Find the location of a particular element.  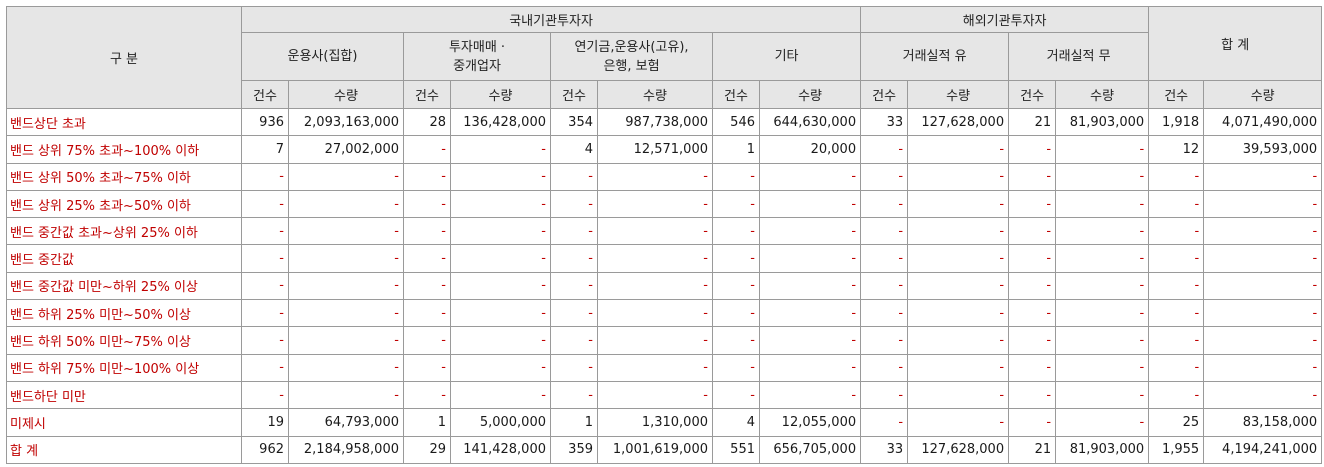

count-cell: 936 is located at coordinates (265, 122).